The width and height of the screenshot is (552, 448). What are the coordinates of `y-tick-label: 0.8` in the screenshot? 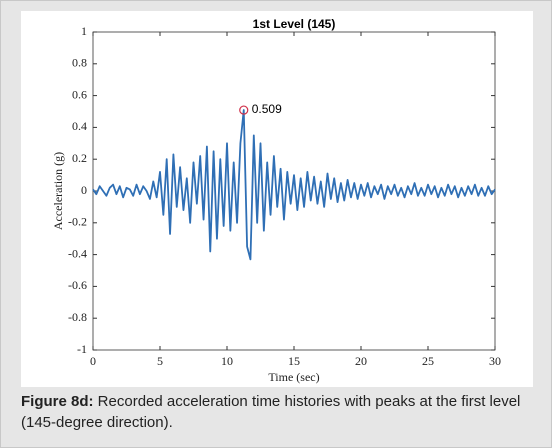 It's located at (79, 63).